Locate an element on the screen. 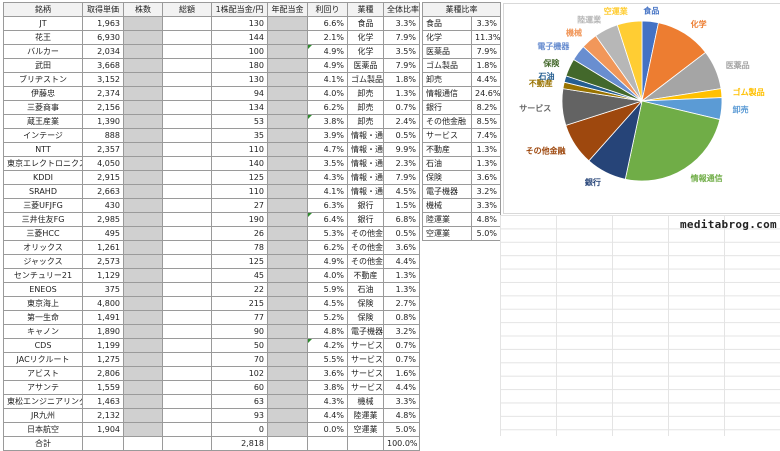 The height and width of the screenshot is (451, 780). sector-ratio-name: 機械 is located at coordinates (447, 205).